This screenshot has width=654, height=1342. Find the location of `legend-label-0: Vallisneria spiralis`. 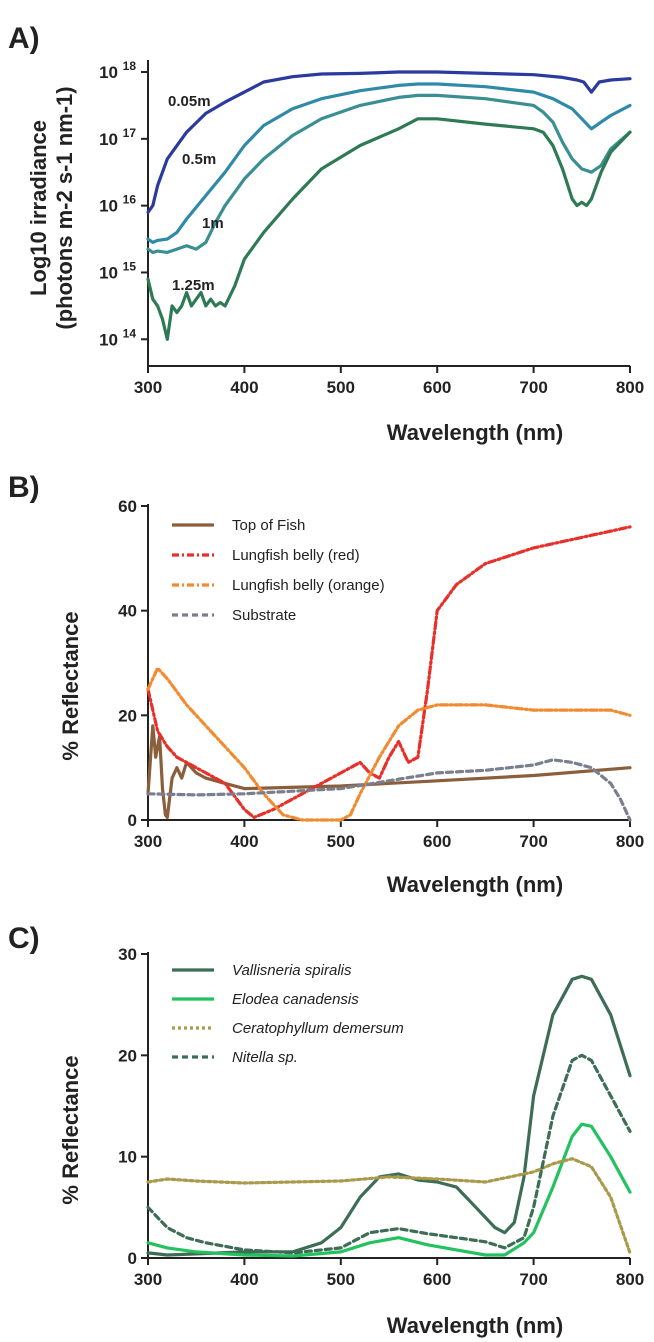

legend-label-0: Vallisneria spiralis is located at coordinates (292, 970).